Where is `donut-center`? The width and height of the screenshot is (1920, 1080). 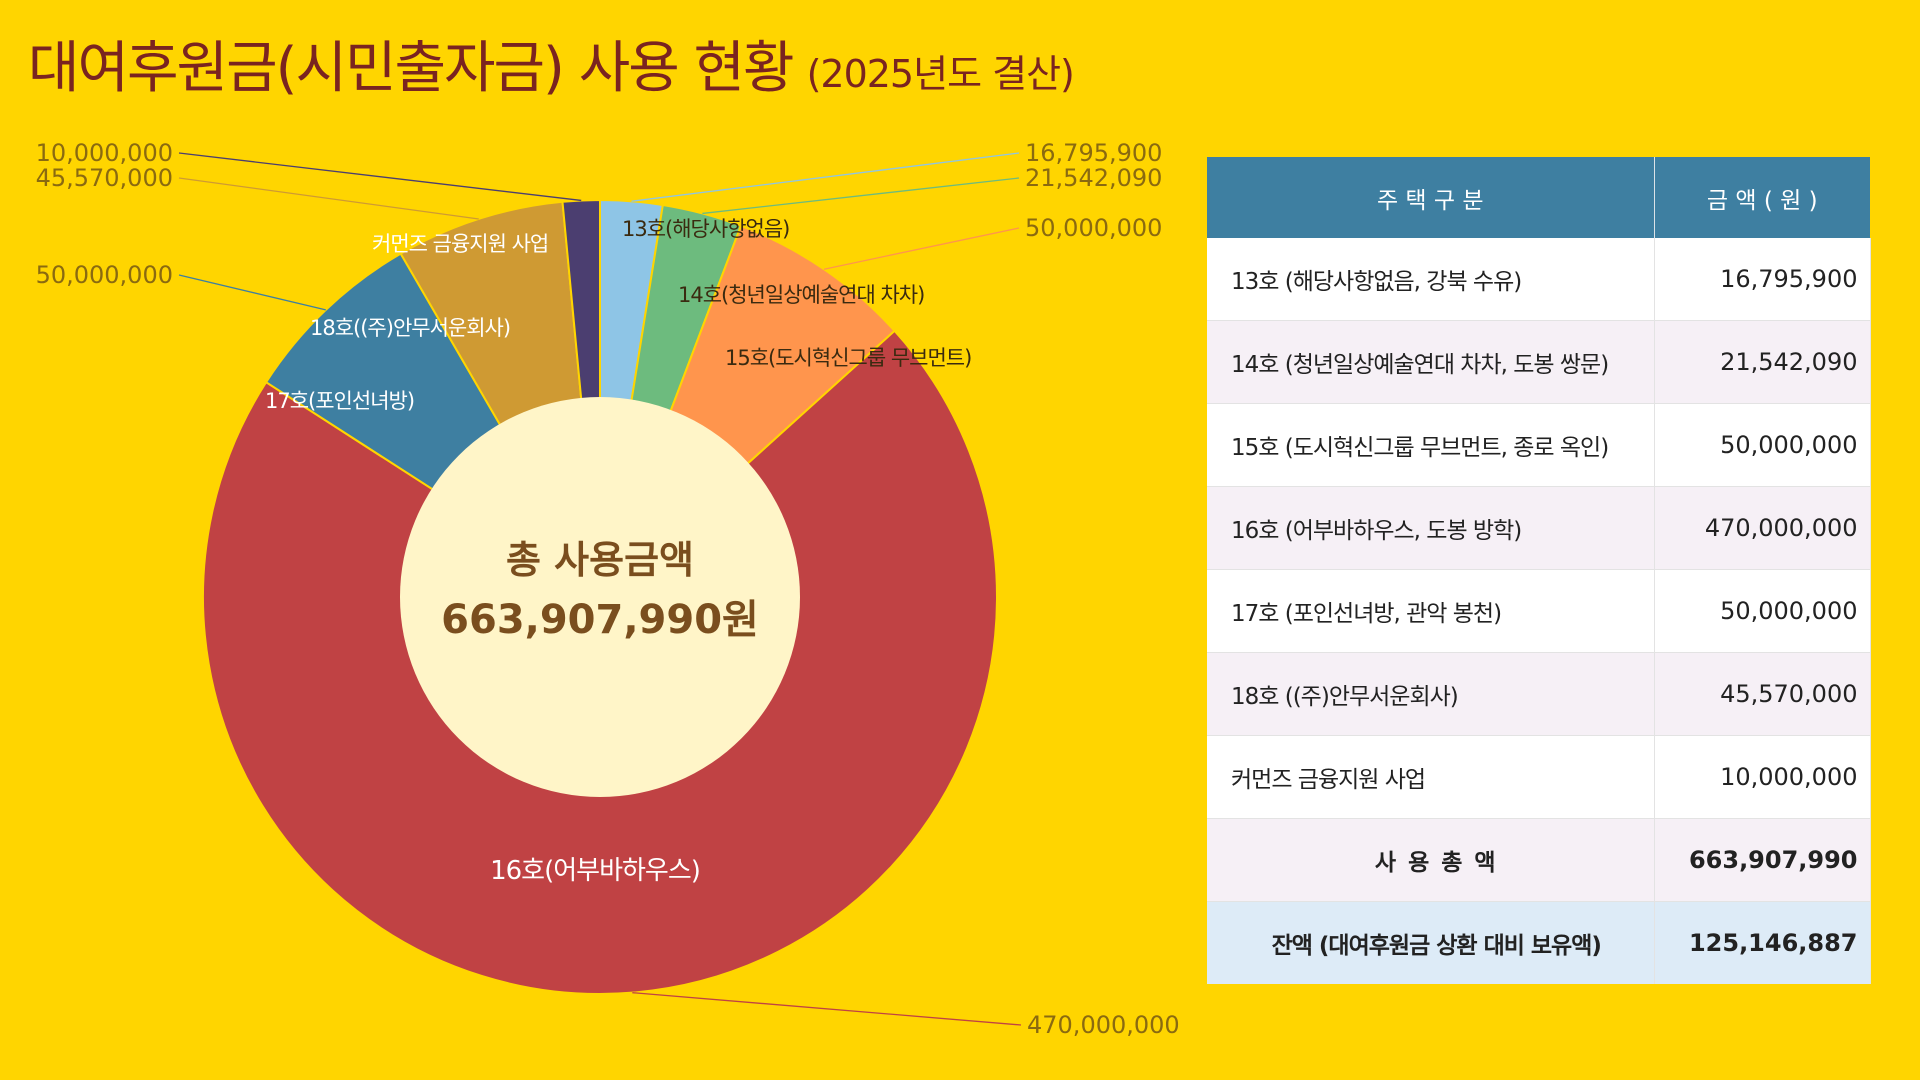 donut-center is located at coordinates (600, 597).